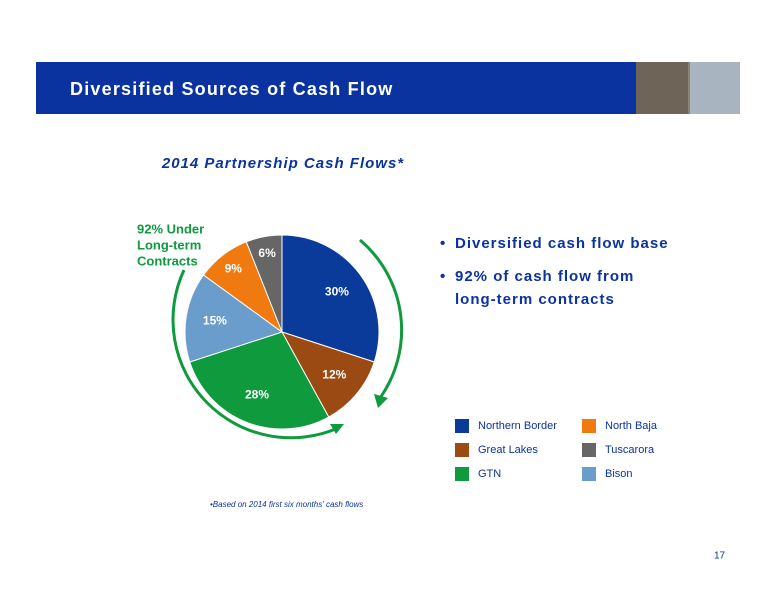  What do you see at coordinates (631, 426) in the screenshot?
I see `legend-label: North Baja` at bounding box center [631, 426].